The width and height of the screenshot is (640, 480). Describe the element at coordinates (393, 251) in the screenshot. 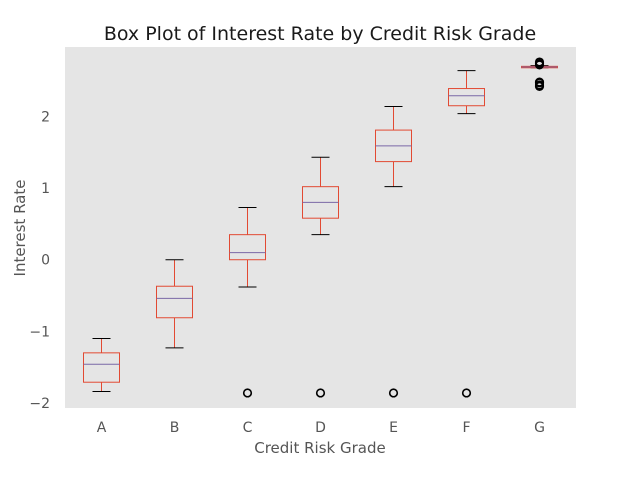

I see `box-group-e` at that location.